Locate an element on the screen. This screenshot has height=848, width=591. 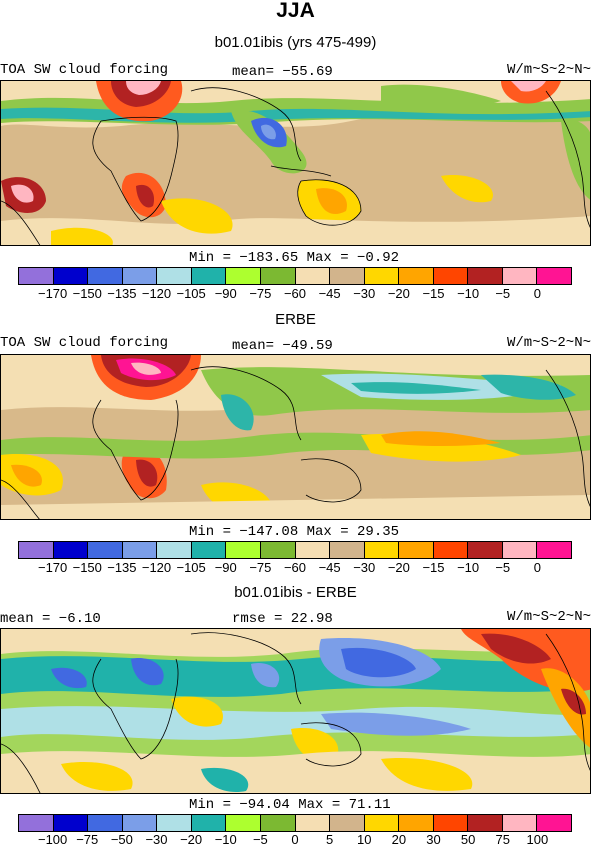
panel-2-units-label: W/m~S~2~N~ is located at coordinates (548, 343).